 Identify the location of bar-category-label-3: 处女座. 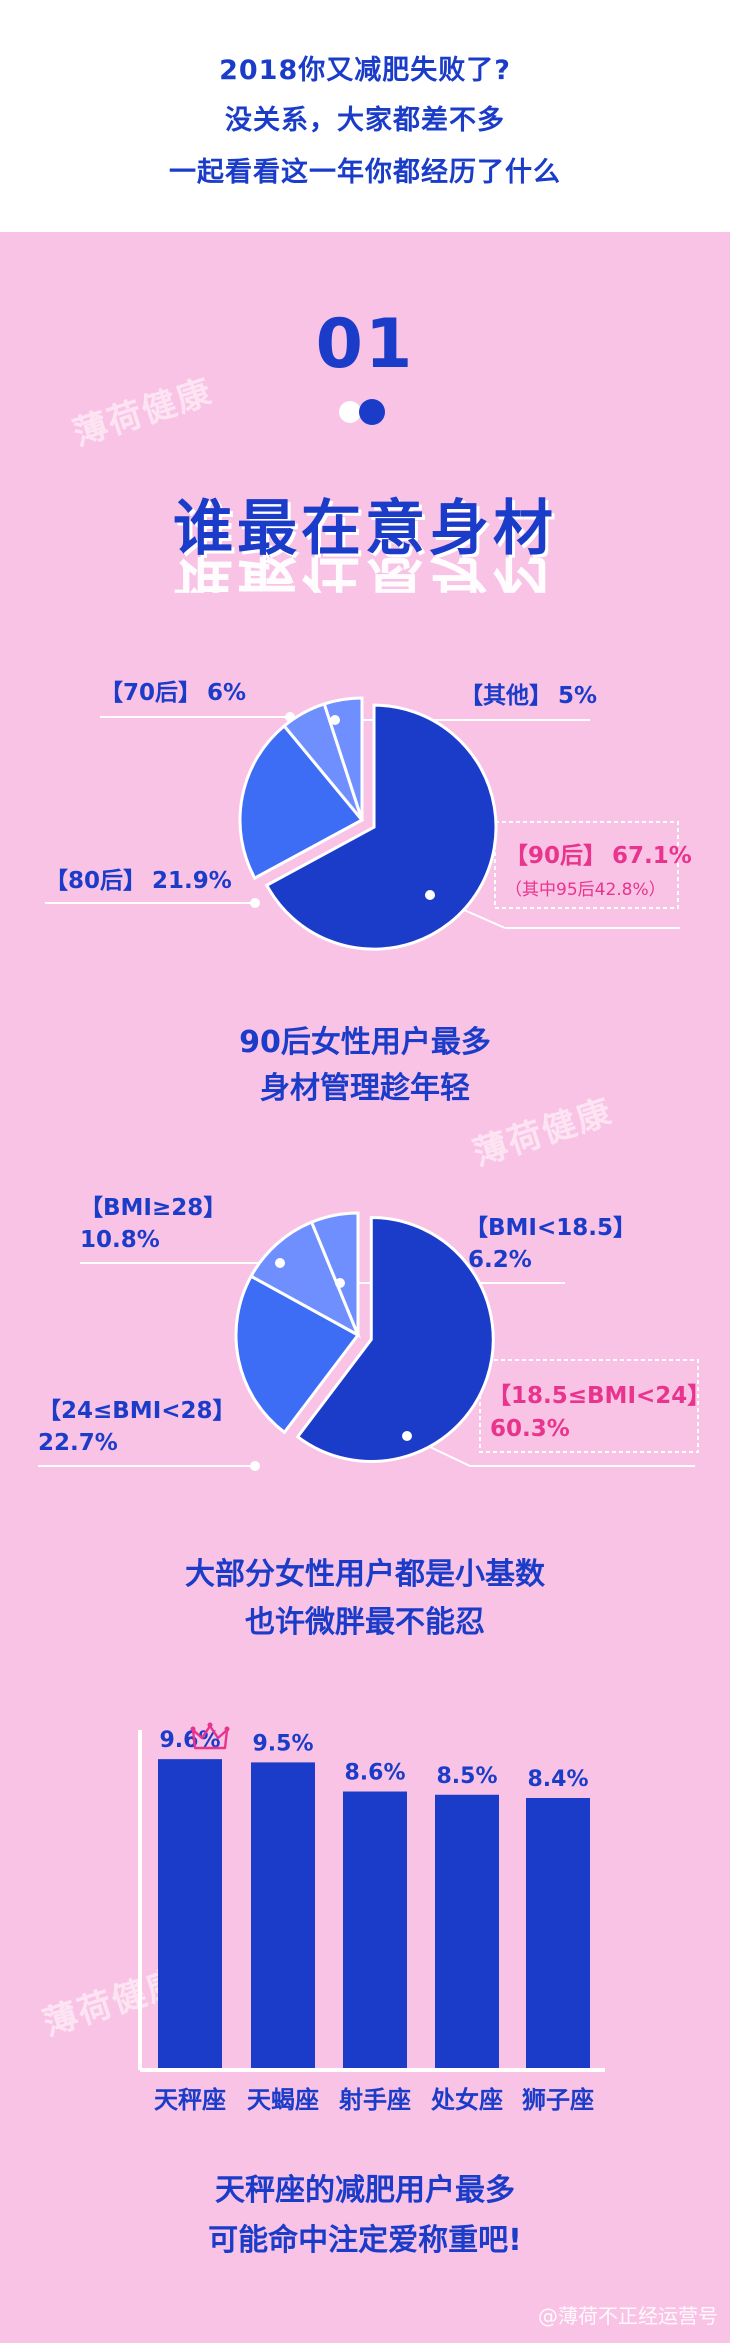
(466, 2100).